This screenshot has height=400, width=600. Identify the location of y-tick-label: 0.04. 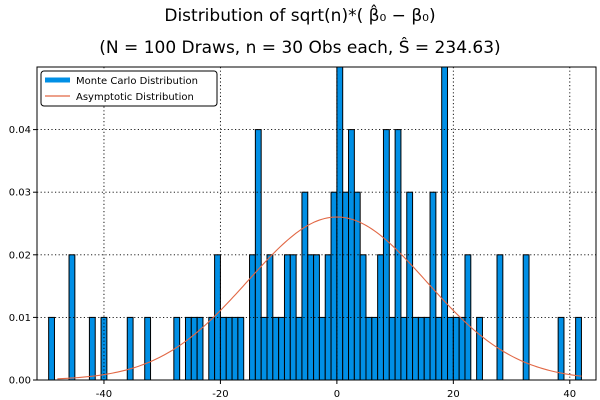
(20, 130).